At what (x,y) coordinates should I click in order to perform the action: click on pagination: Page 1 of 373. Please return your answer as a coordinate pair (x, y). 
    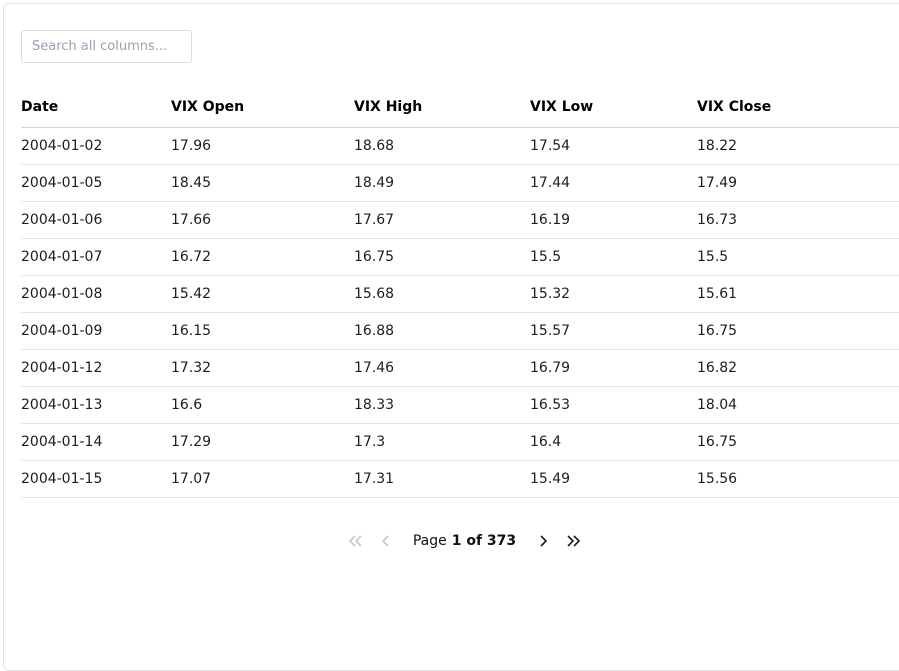
    Looking at the image, I should click on (460, 541).